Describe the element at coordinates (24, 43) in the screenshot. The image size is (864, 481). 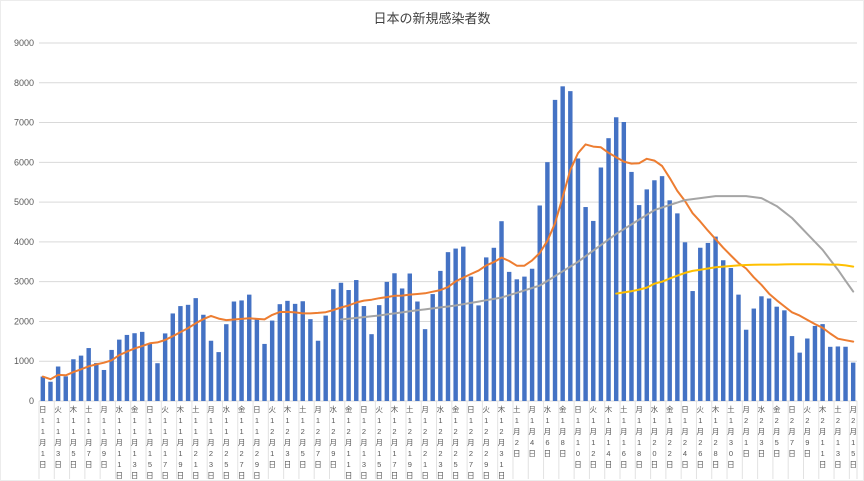
I see `y-axis-label: 9000` at that location.